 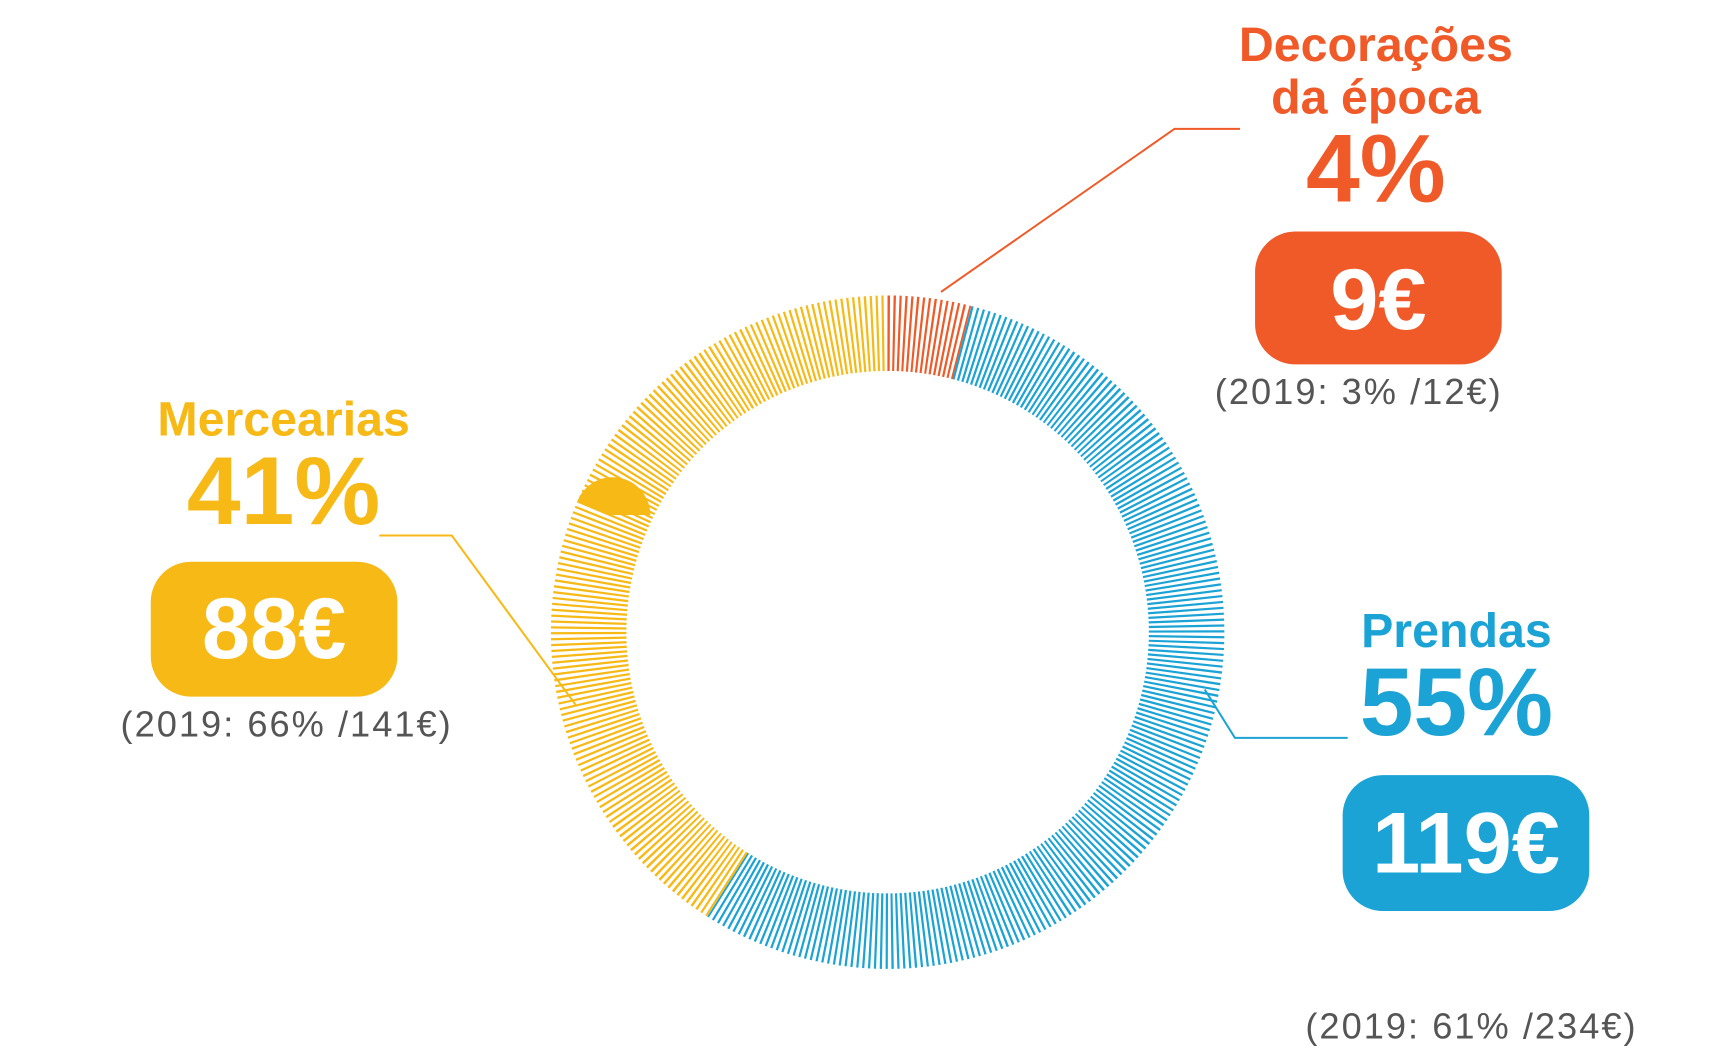 I want to click on note: (2019: 61% /234€), so click(x=1471, y=1025).